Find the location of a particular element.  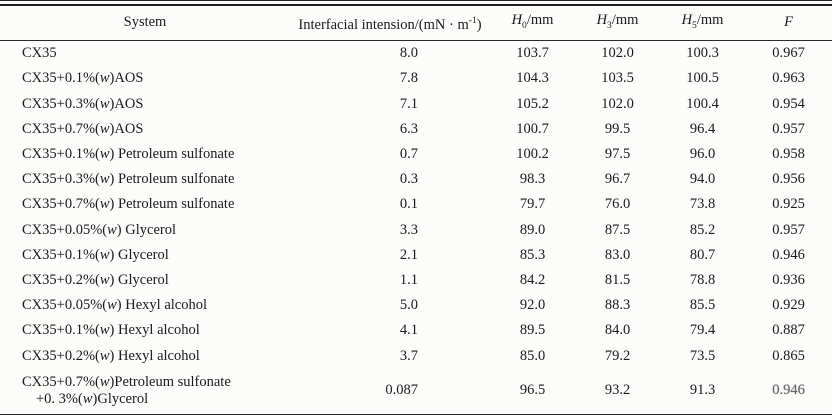

h3-cell: 88.3 is located at coordinates (617, 305).